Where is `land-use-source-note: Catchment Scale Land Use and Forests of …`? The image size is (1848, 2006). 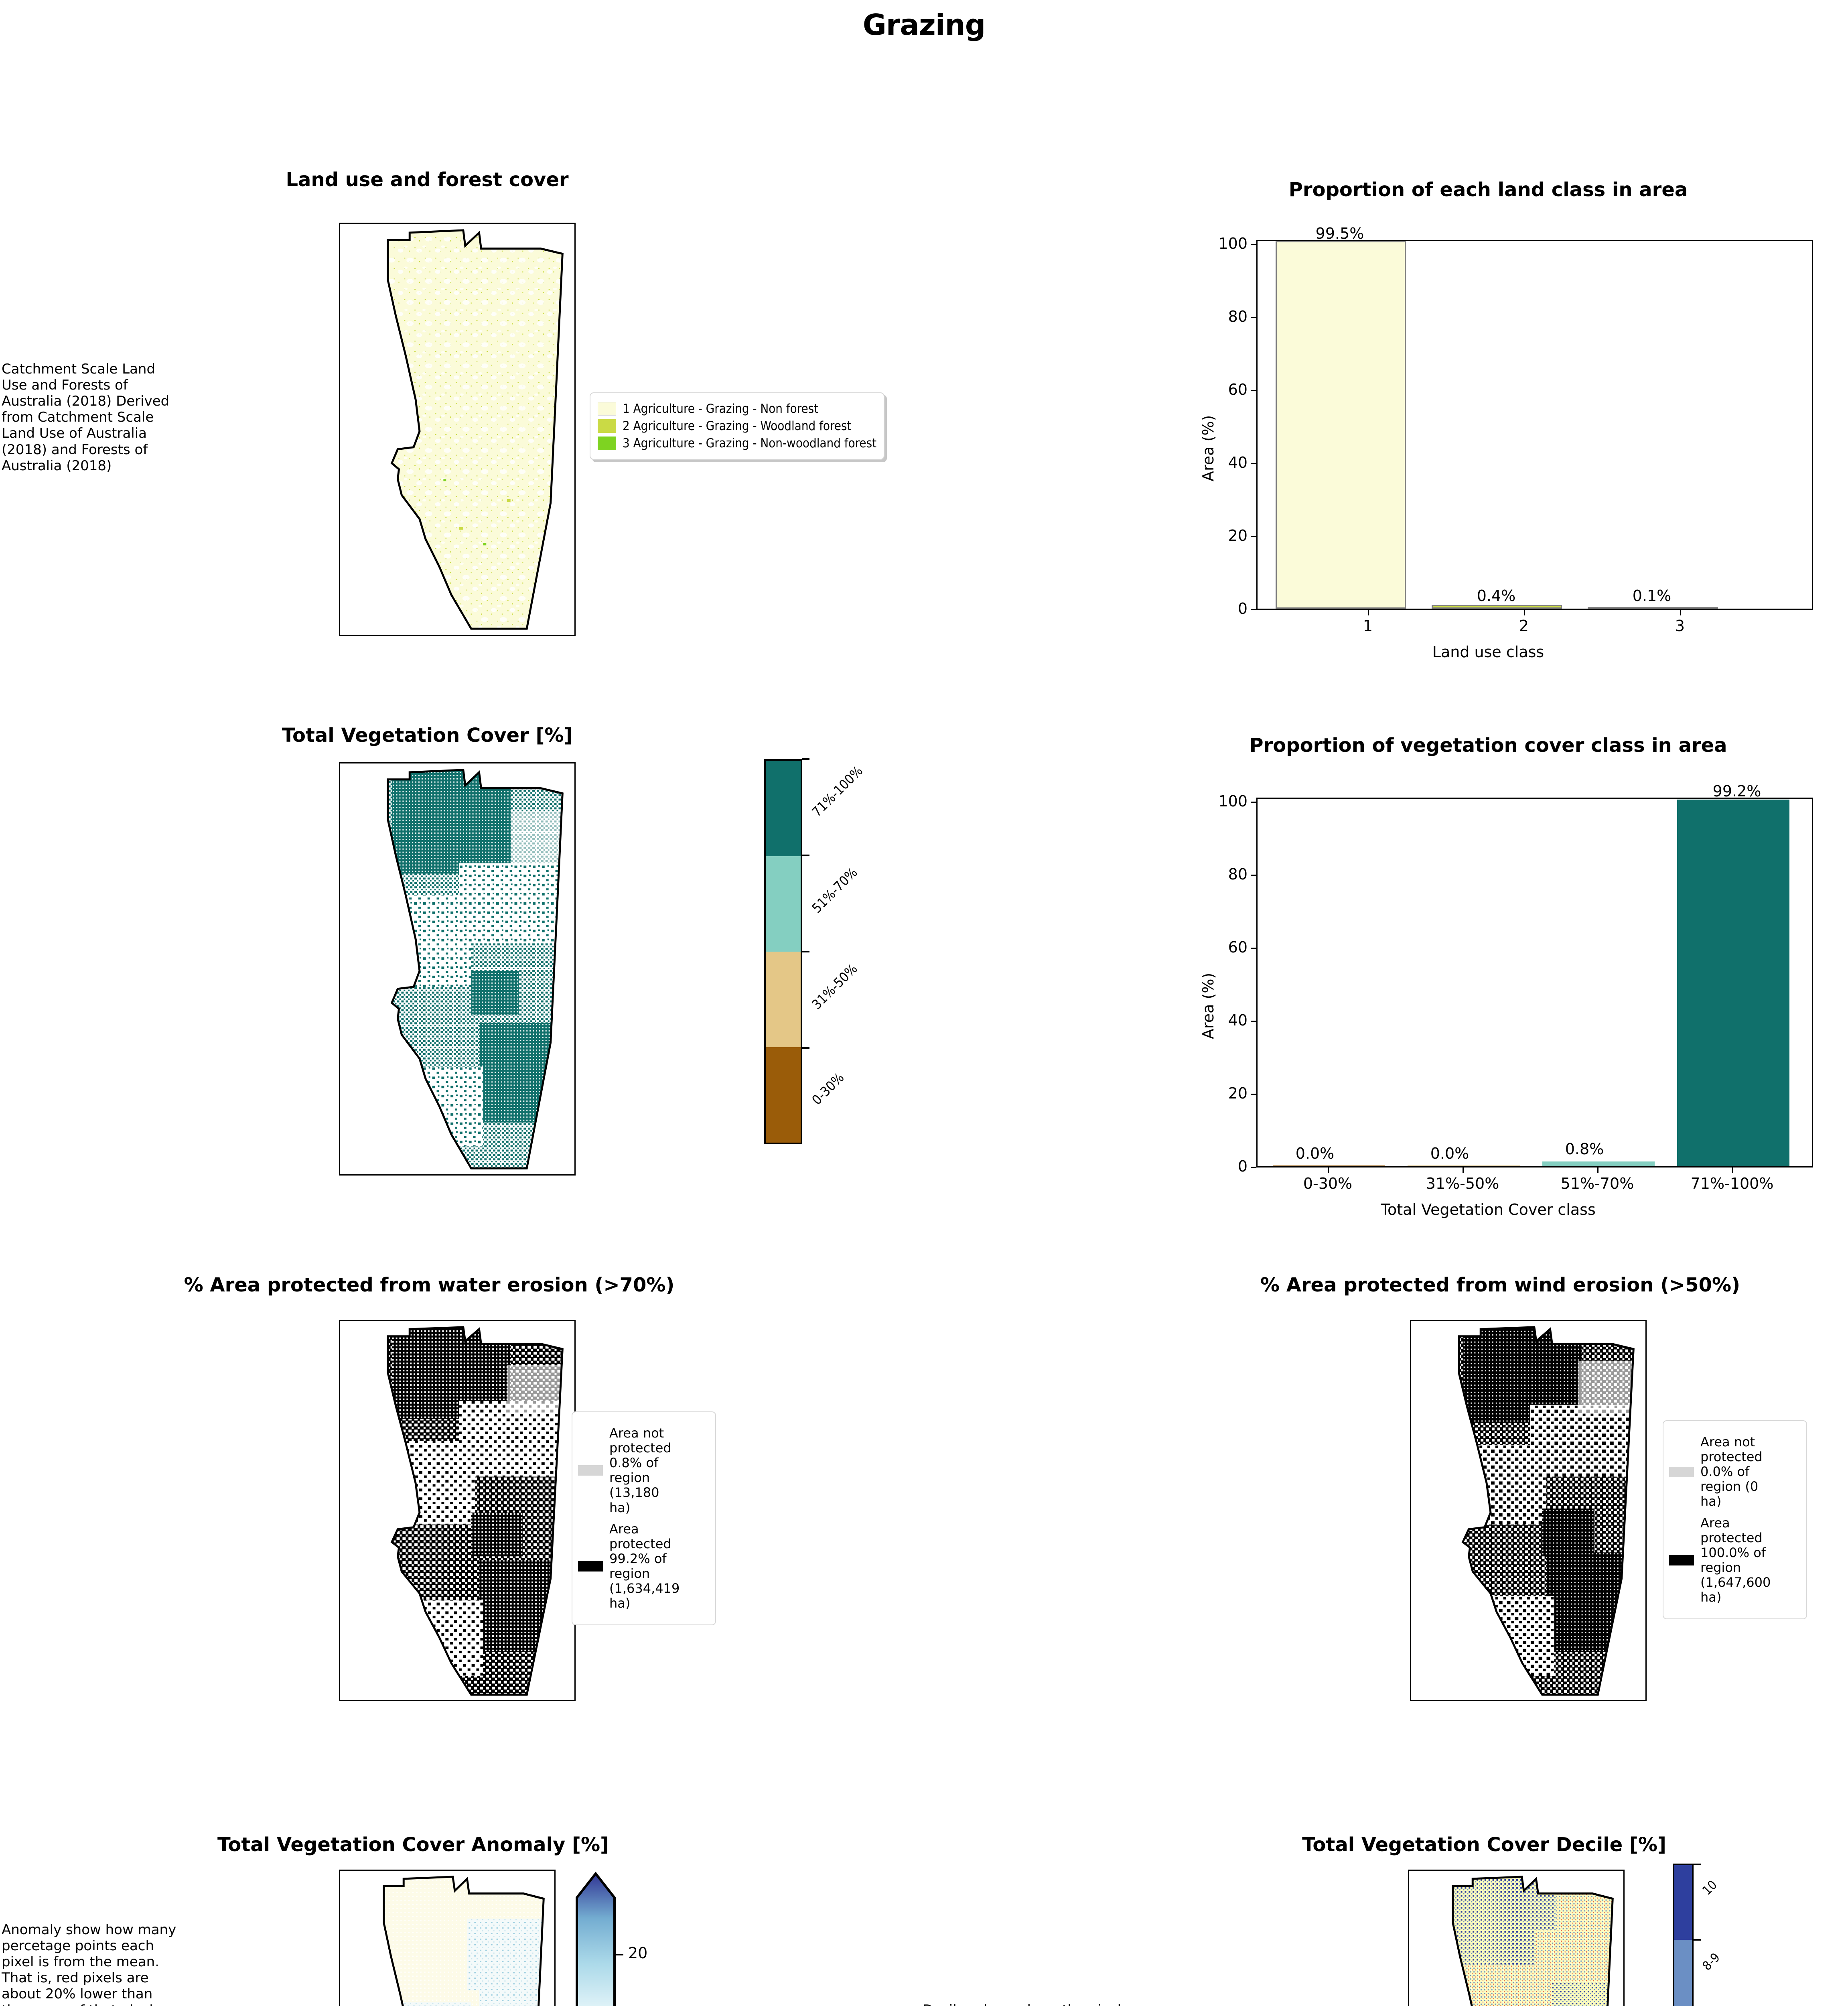
land-use-source-note: Catchment Scale Land Use and Forests of … is located at coordinates (86, 417).